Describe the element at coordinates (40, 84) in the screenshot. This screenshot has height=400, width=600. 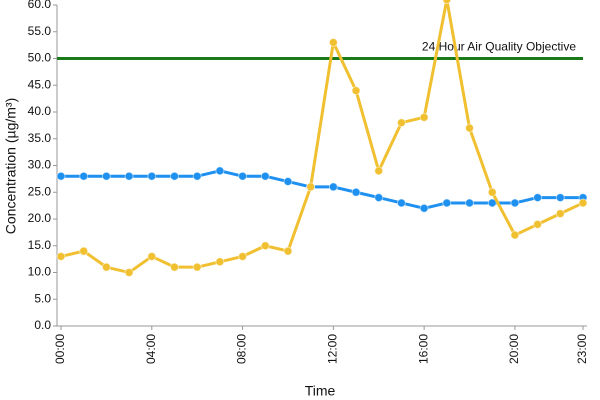
I see `y-tick-label: 45.0` at that location.